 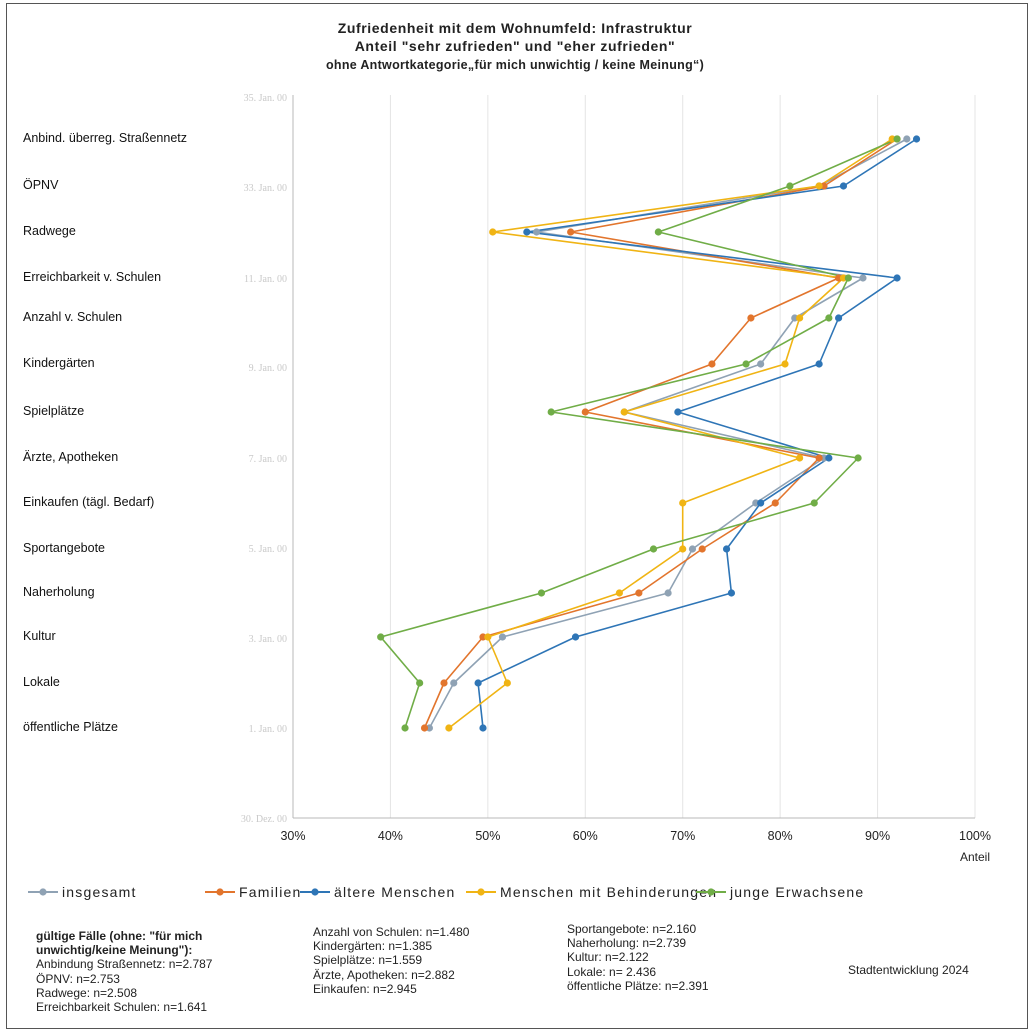 I want to click on y-tick-label: 3. Jan. 00, so click(x=268, y=639).